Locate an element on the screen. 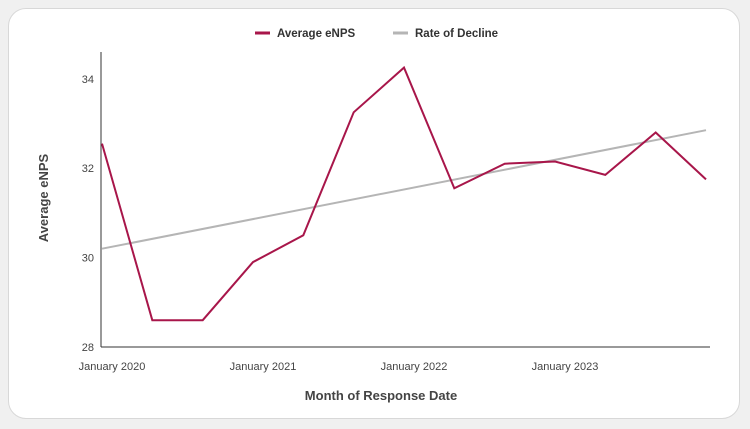 The height and width of the screenshot is (429, 750). legend-label-average-enps: Average eNPS is located at coordinates (316, 34).